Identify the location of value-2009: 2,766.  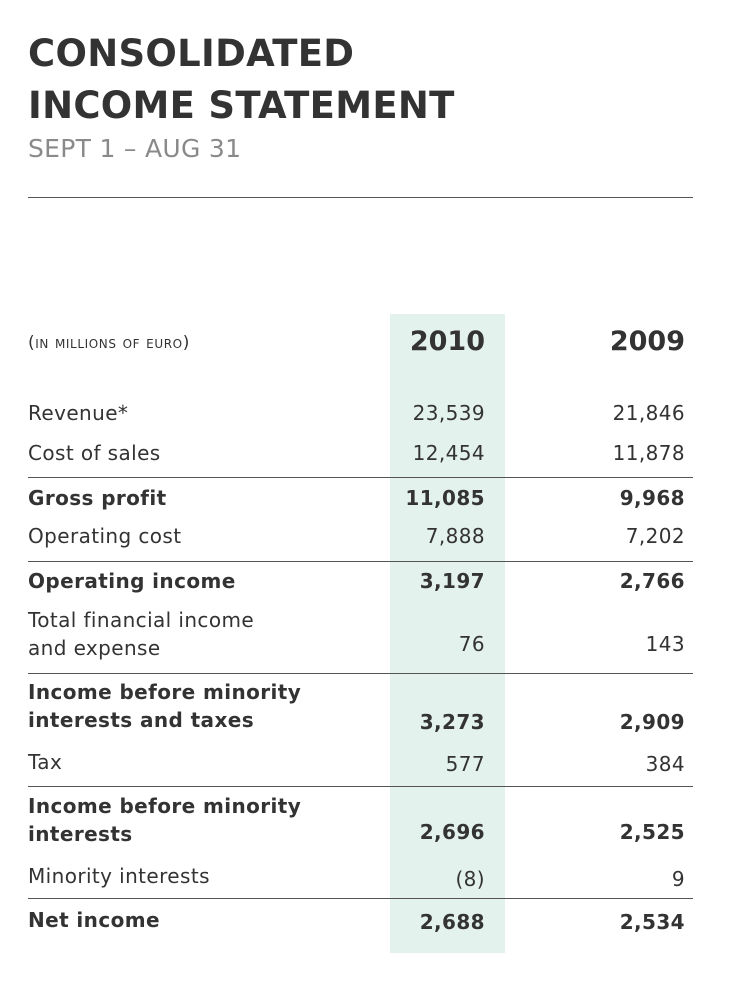
(652, 581).